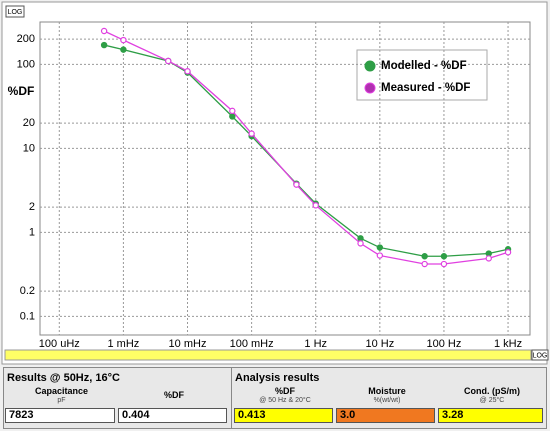 The width and height of the screenshot is (550, 431). I want to click on legend-label: Measured - %DF, so click(425, 88).